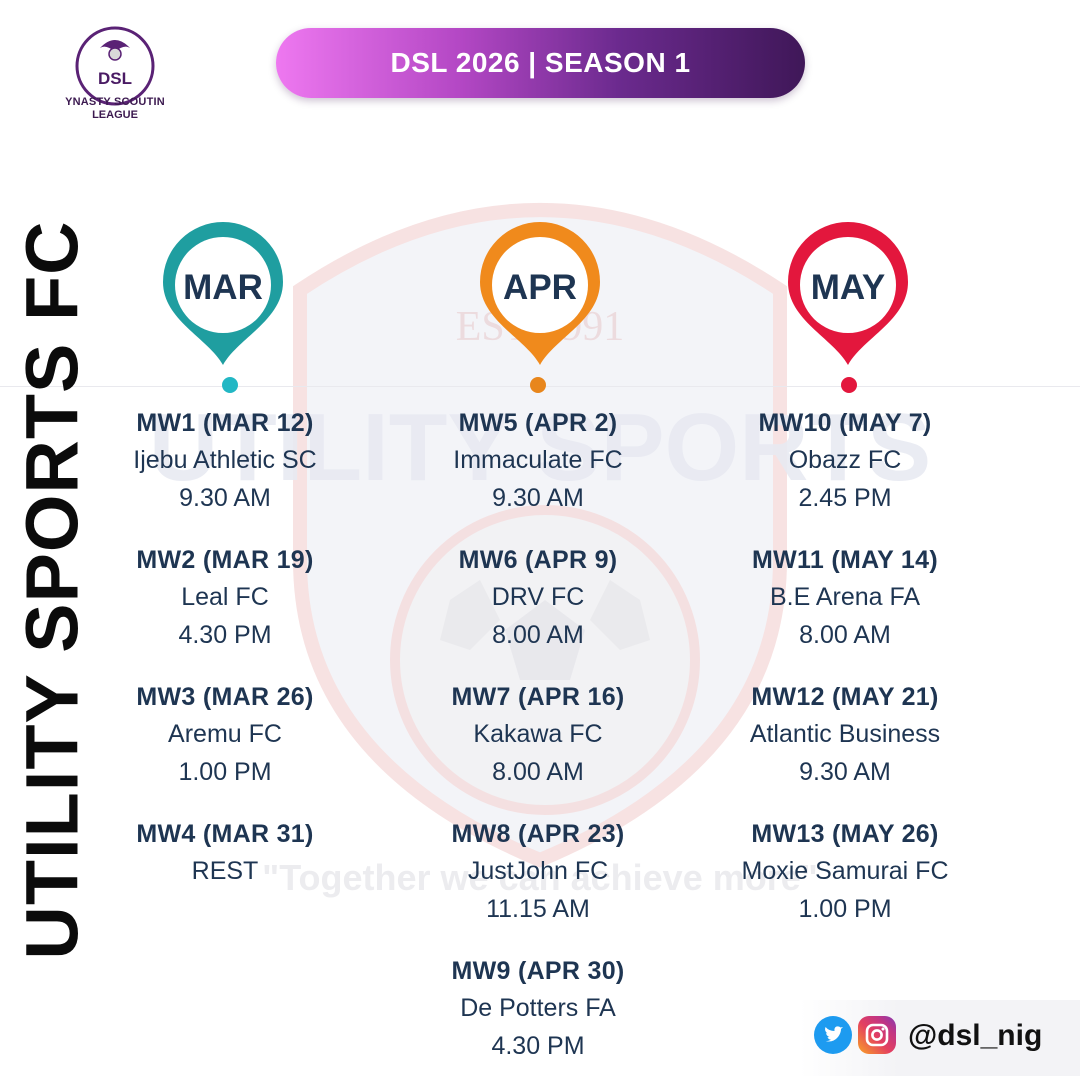 The width and height of the screenshot is (1080, 1090). I want to click on instagram-icon, so click(877, 1035).